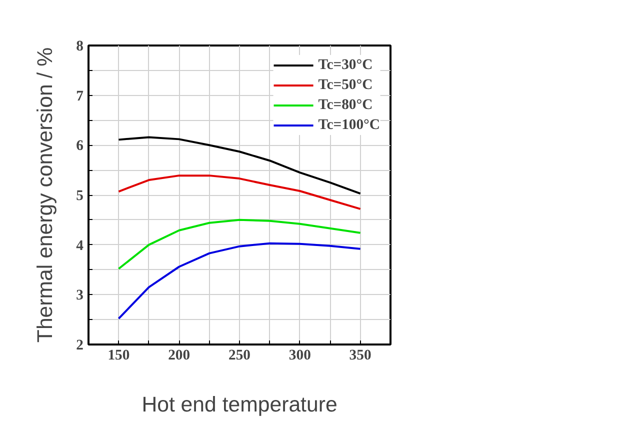  What do you see at coordinates (80, 96) in the screenshot?
I see `y-tick-label: 7` at bounding box center [80, 96].